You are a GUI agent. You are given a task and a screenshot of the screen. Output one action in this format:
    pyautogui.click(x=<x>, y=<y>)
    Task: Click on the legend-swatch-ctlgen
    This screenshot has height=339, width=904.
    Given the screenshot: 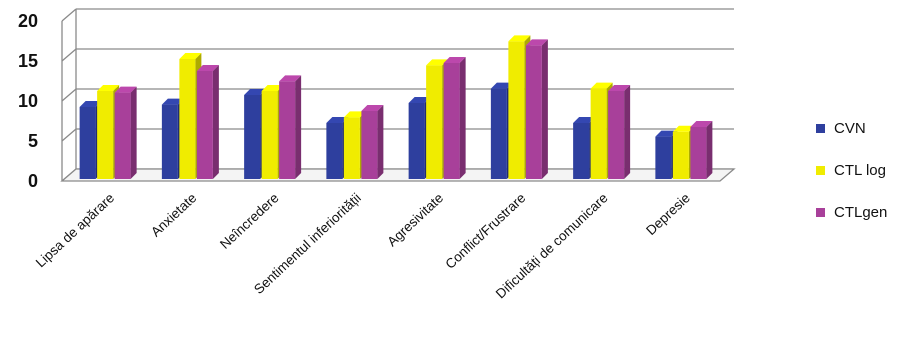 What is the action you would take?
    pyautogui.click(x=820, y=212)
    